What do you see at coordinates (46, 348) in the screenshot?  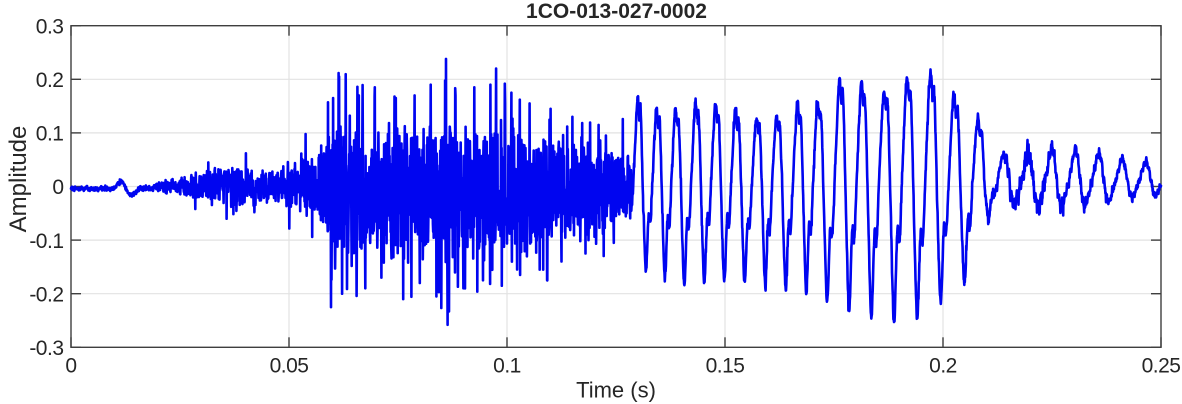 I see `svg-text: -0.3` at bounding box center [46, 348].